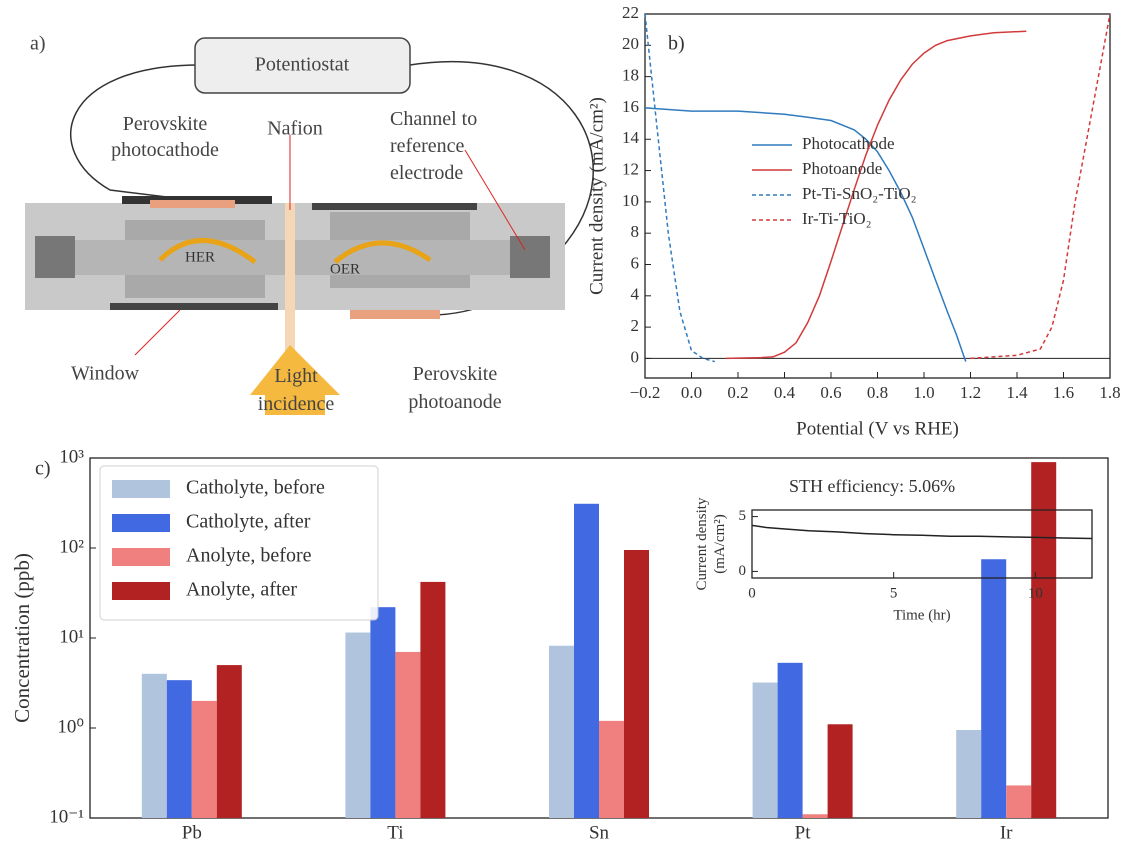 Image resolution: width=1129 pixels, height=843 pixels. What do you see at coordinates (635, 356) in the screenshot?
I see `y-tick-label: 0` at bounding box center [635, 356].